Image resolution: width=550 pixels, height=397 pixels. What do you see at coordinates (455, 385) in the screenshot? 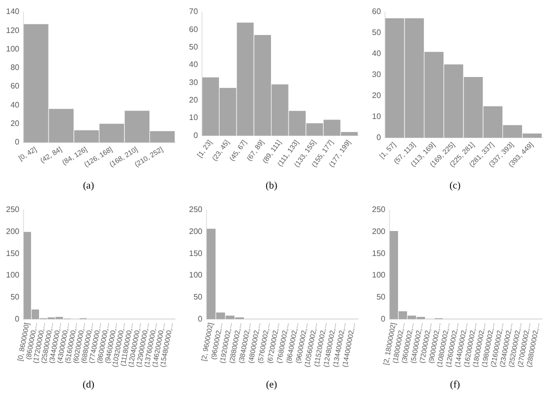
I see `text: (f)` at bounding box center [455, 385].